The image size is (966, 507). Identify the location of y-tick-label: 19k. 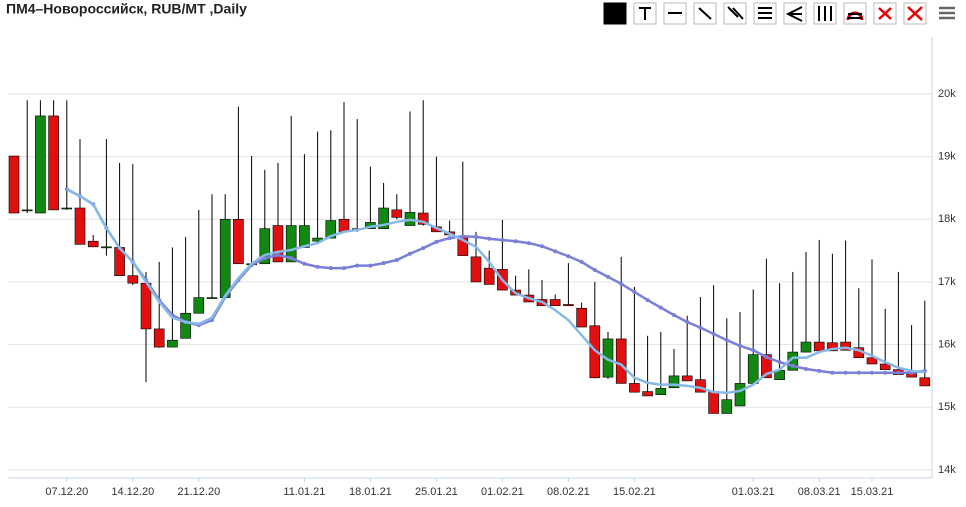
(947, 157).